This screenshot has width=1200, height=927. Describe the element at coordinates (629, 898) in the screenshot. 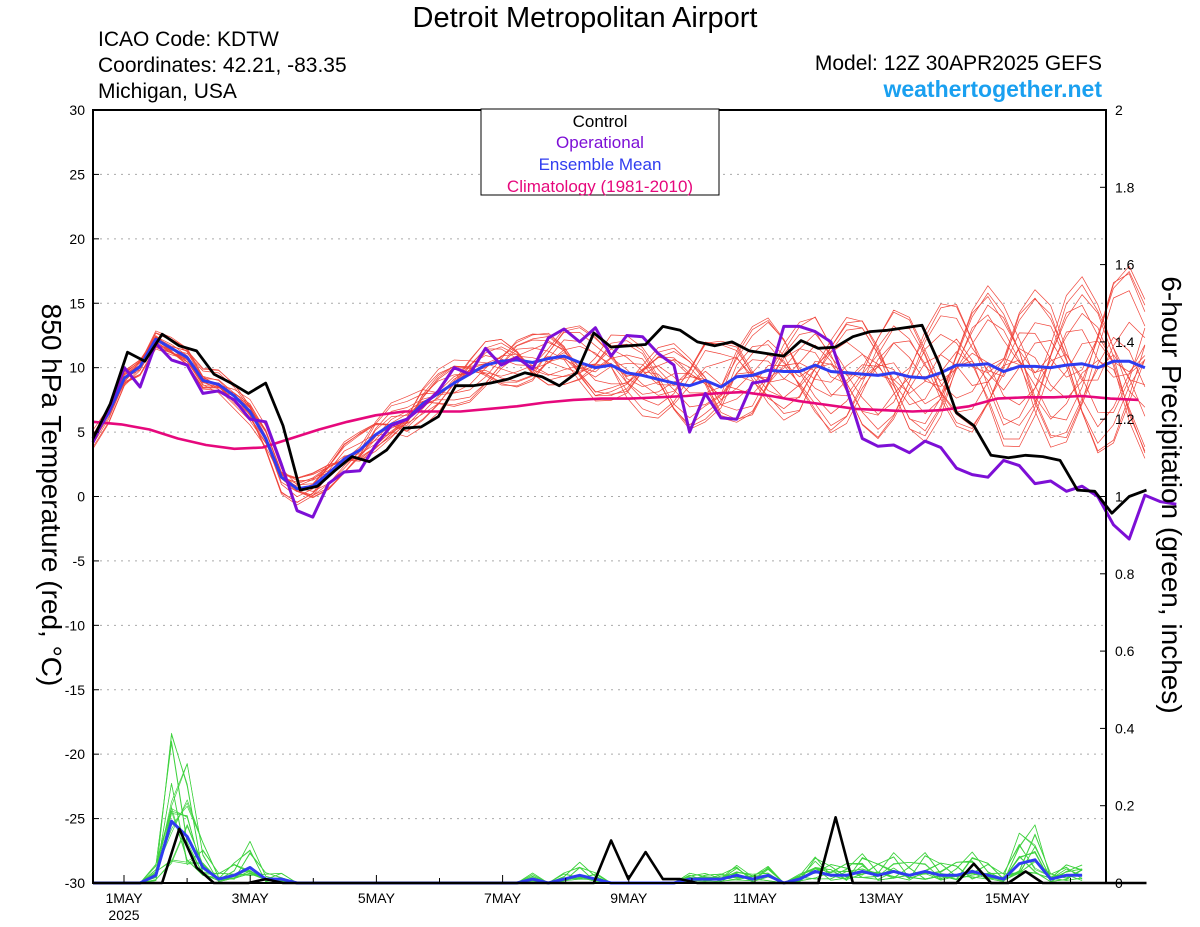

I see `x-tick-label: 9MAY` at that location.